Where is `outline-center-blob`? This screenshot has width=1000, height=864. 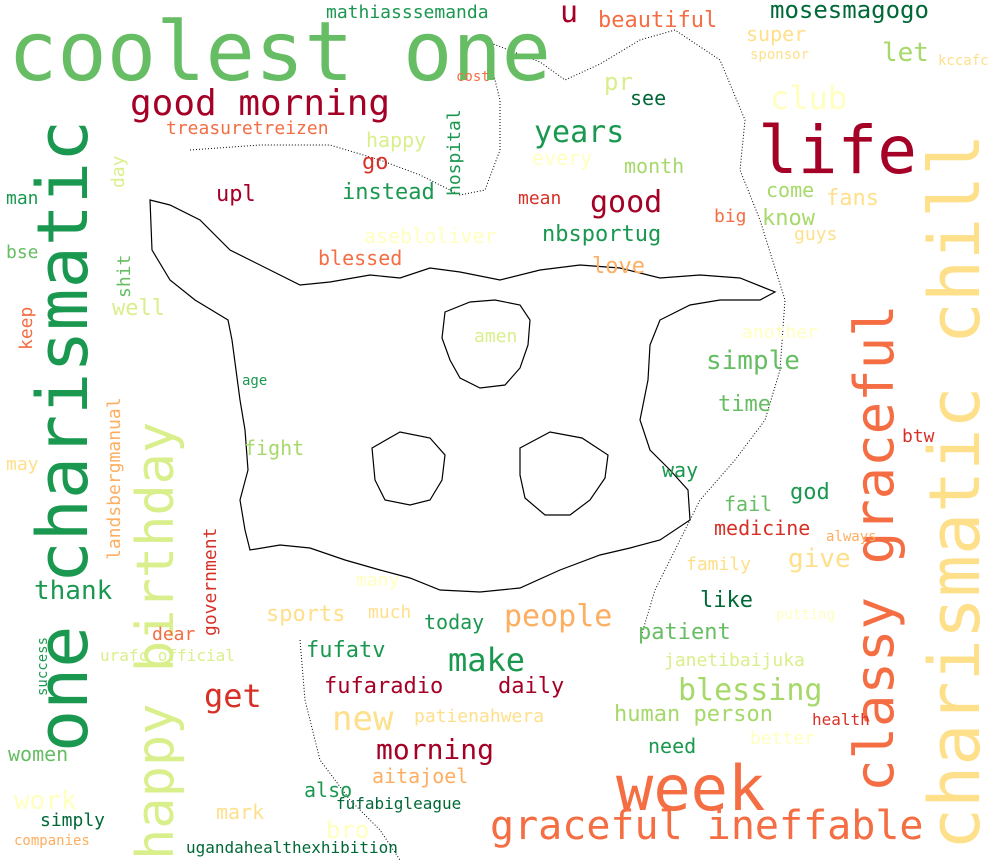 outline-center-blob is located at coordinates (486, 344).